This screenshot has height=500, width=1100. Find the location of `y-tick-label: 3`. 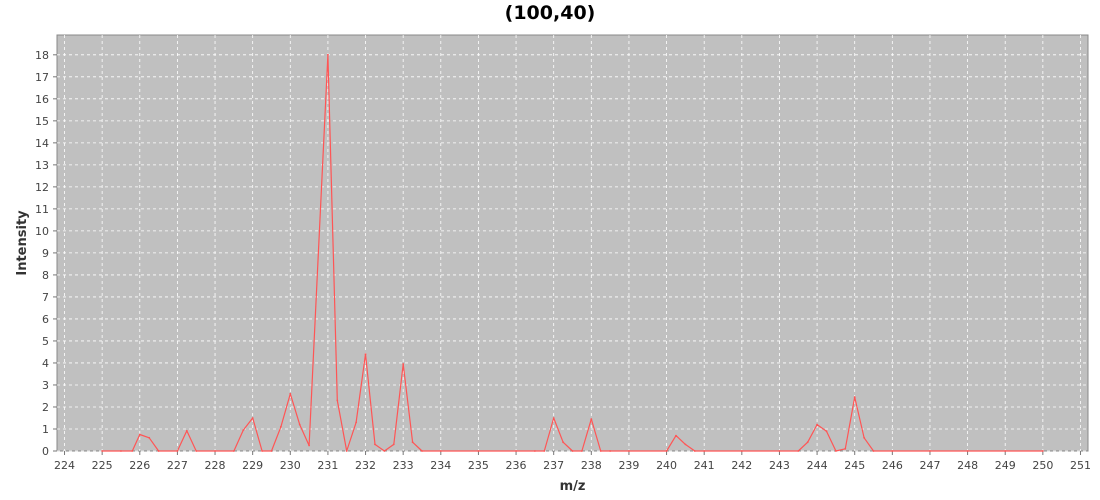

y-tick-label: 3 is located at coordinates (45, 385).